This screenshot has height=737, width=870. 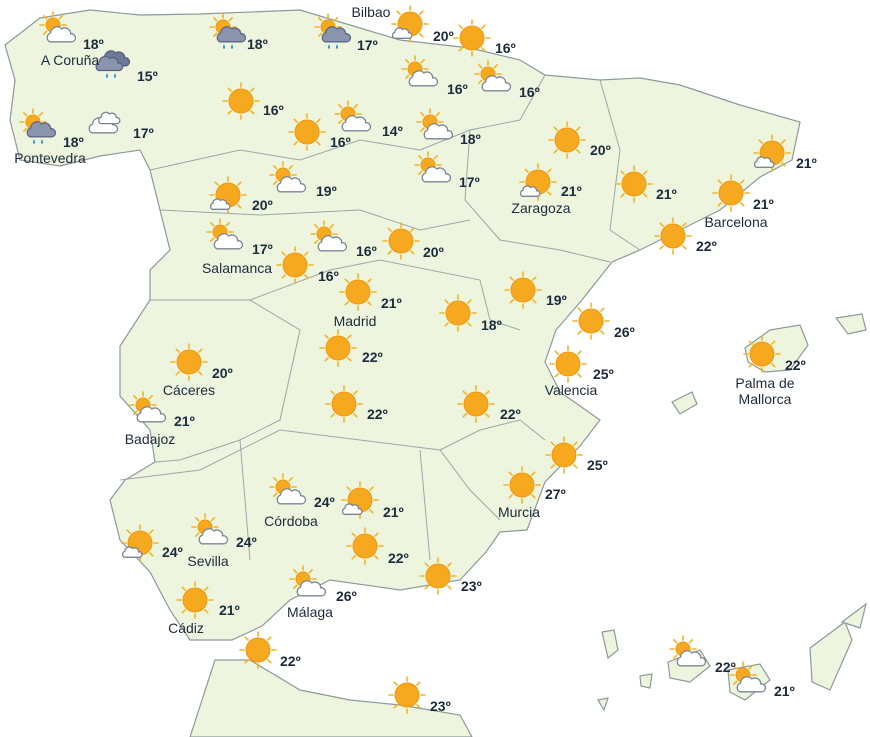 I want to click on city-name: Valencia, so click(x=571, y=390).